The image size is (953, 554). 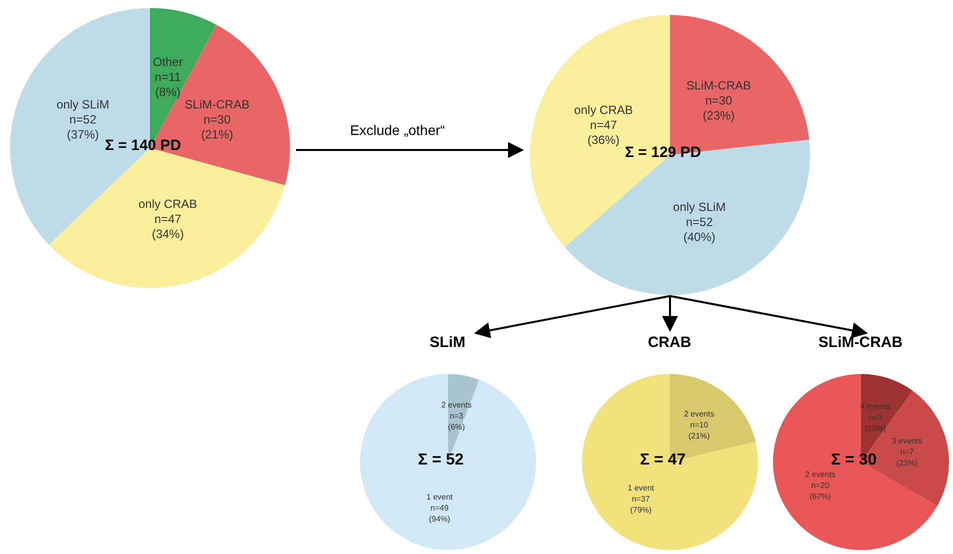 I want to click on data-label: n=3 (6%), so click(x=457, y=421).